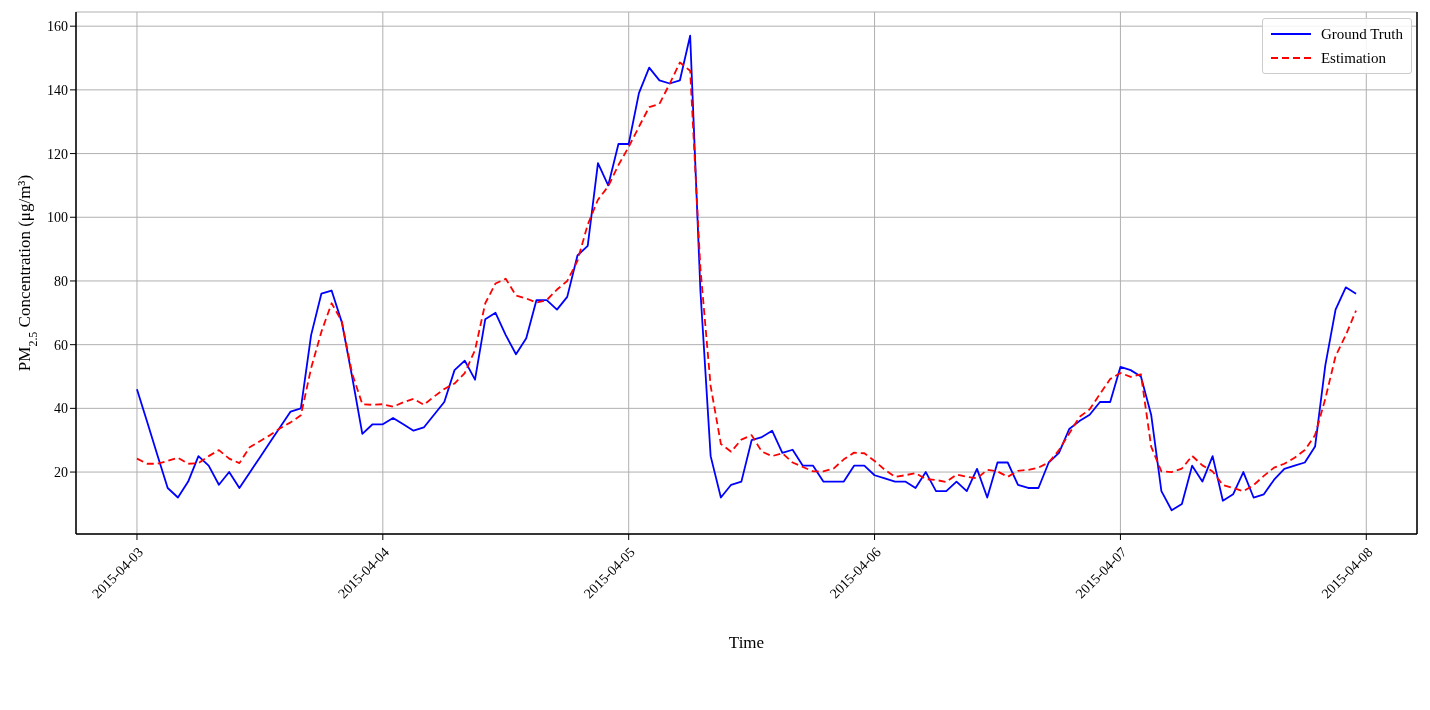  What do you see at coordinates (57, 27) in the screenshot?
I see `y-tick-label: 160` at bounding box center [57, 27].